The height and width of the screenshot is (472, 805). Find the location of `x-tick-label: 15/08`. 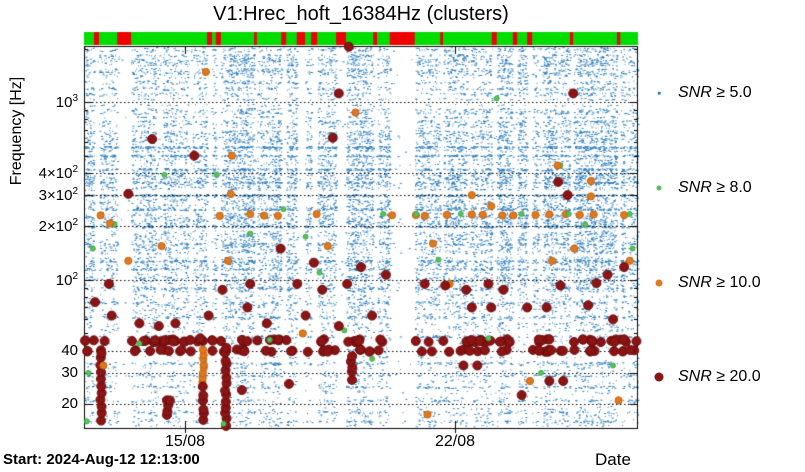

x-tick-label: 15/08 is located at coordinates (185, 441).